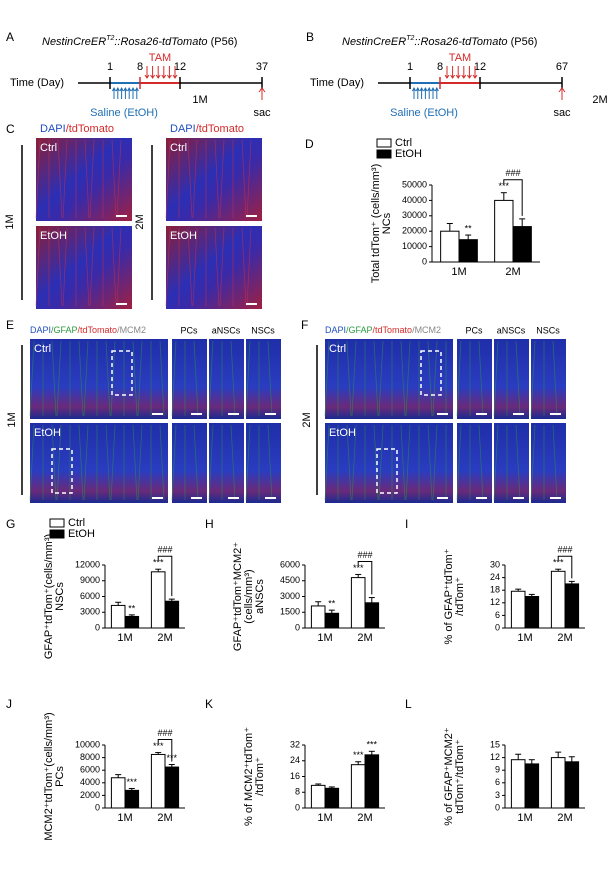 The image size is (613, 873). Describe the element at coordinates (364, 555) in the screenshot. I see `bracket-label: ###` at that location.